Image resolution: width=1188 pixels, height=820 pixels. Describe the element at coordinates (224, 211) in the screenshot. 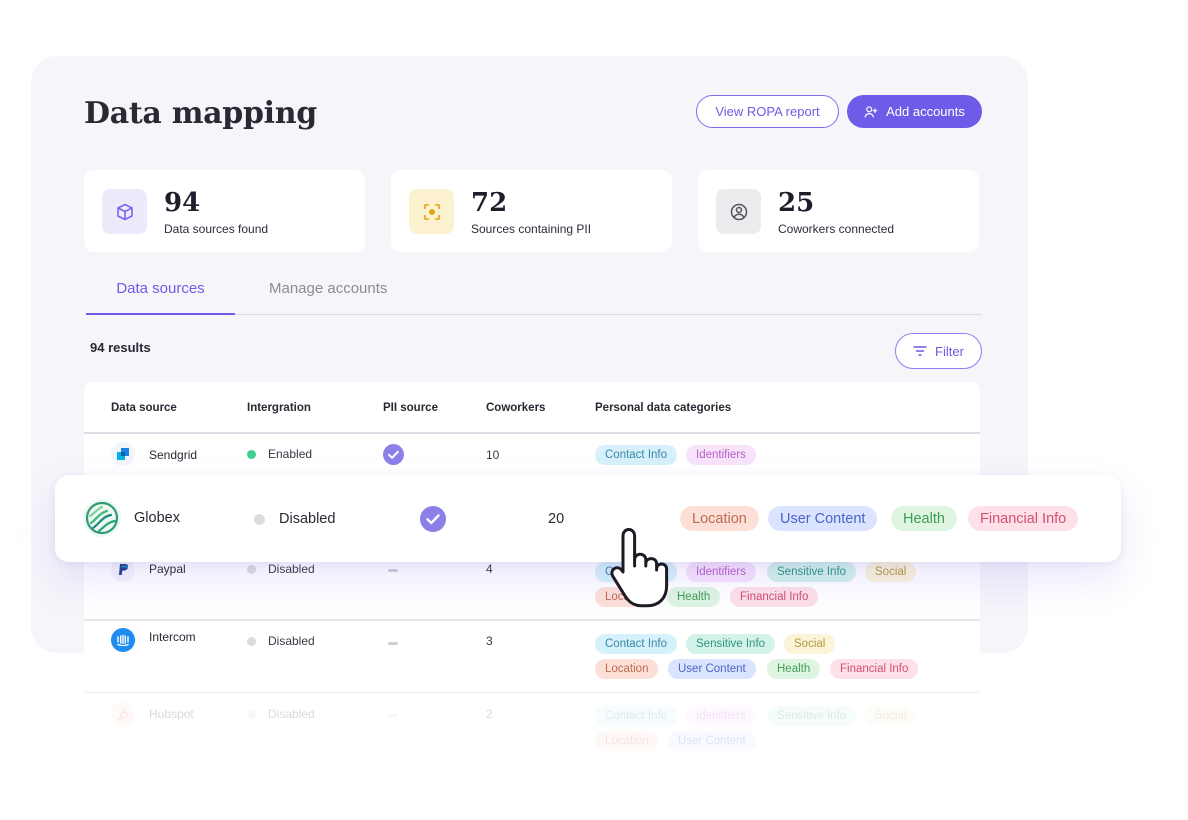

I see `stat-card-data-sources: 94 Data sources found` at that location.